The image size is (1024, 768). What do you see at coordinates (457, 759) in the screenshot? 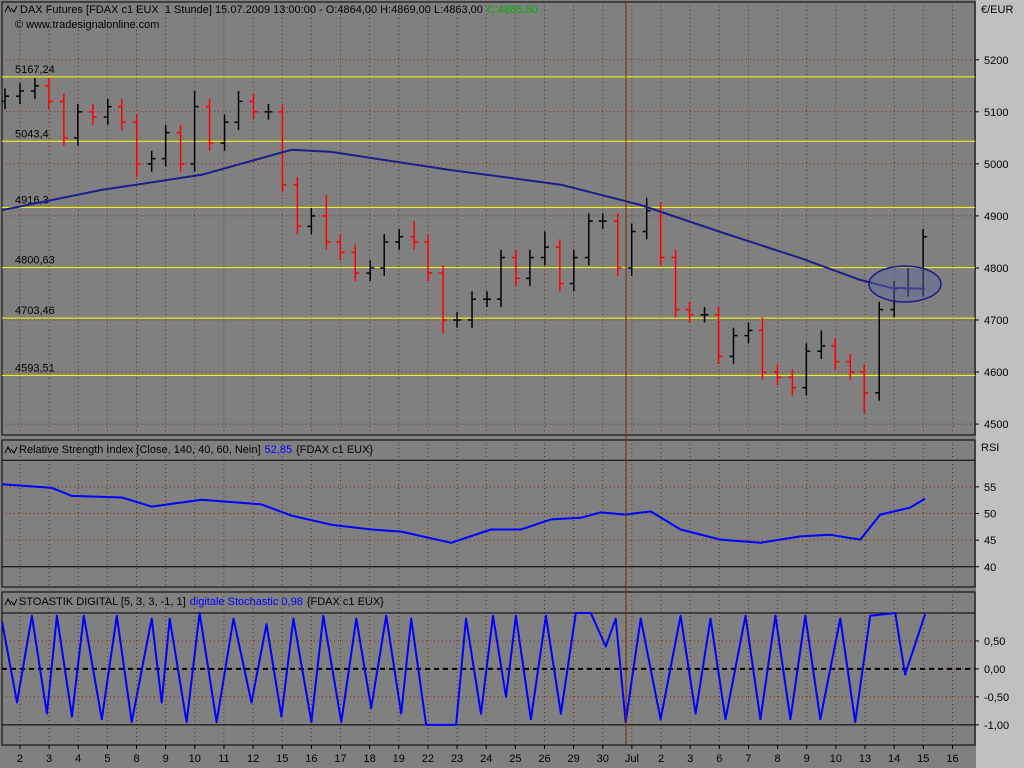
I see `x-tick-label: 23` at bounding box center [457, 759].